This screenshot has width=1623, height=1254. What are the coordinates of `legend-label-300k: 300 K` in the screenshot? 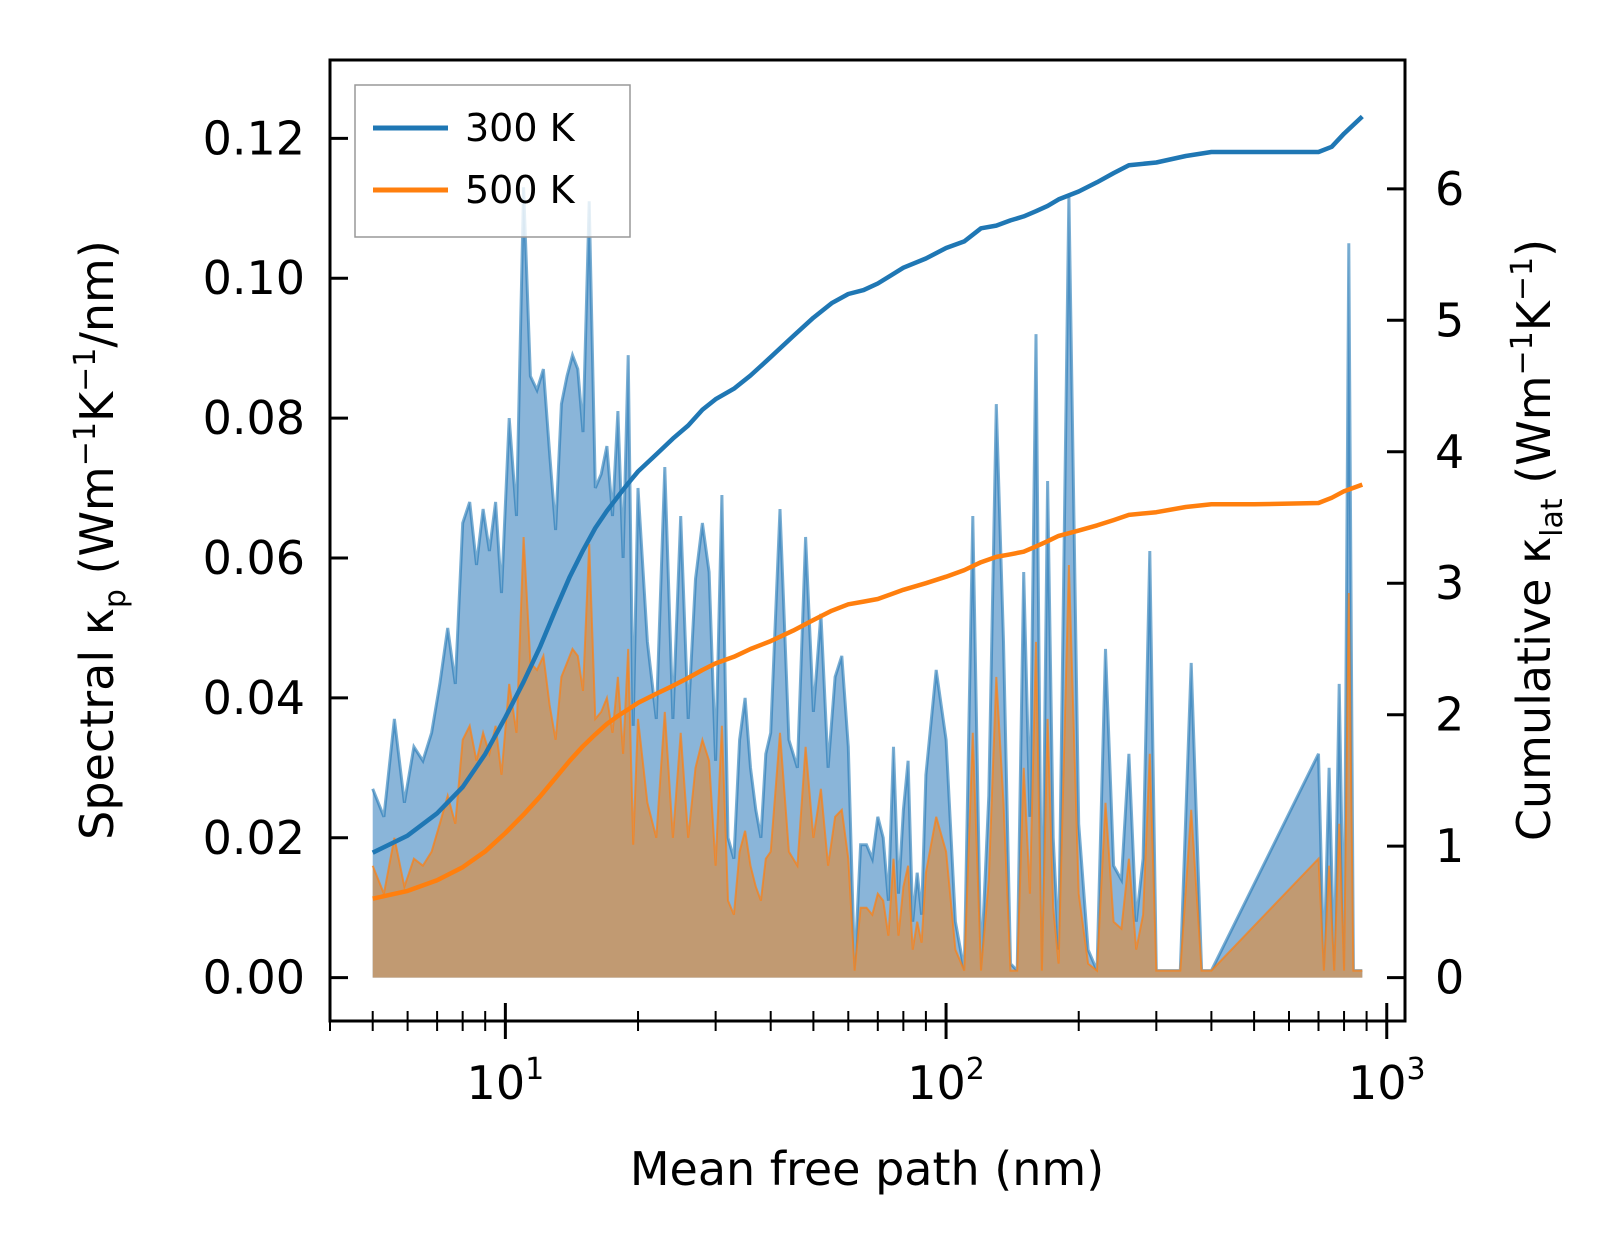 It's located at (520, 128).